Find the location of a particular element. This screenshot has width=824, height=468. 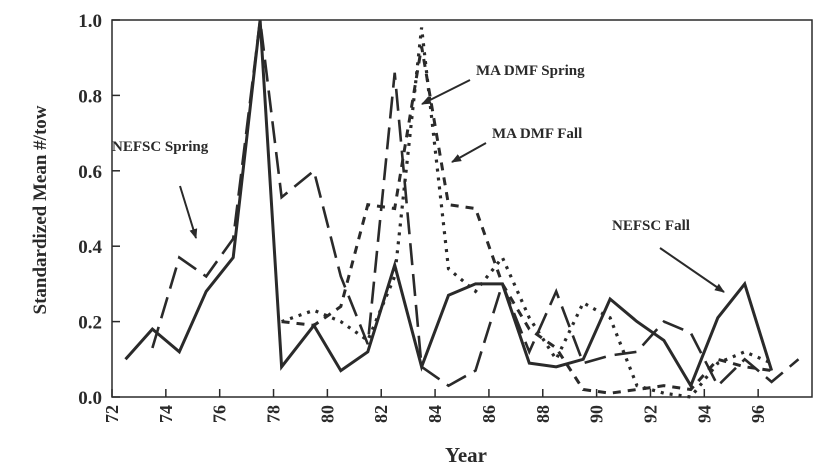

x-axis: 72 74 76 78 80 82 84 86 88 90 92 94 96 is located at coordinates (435, 406).